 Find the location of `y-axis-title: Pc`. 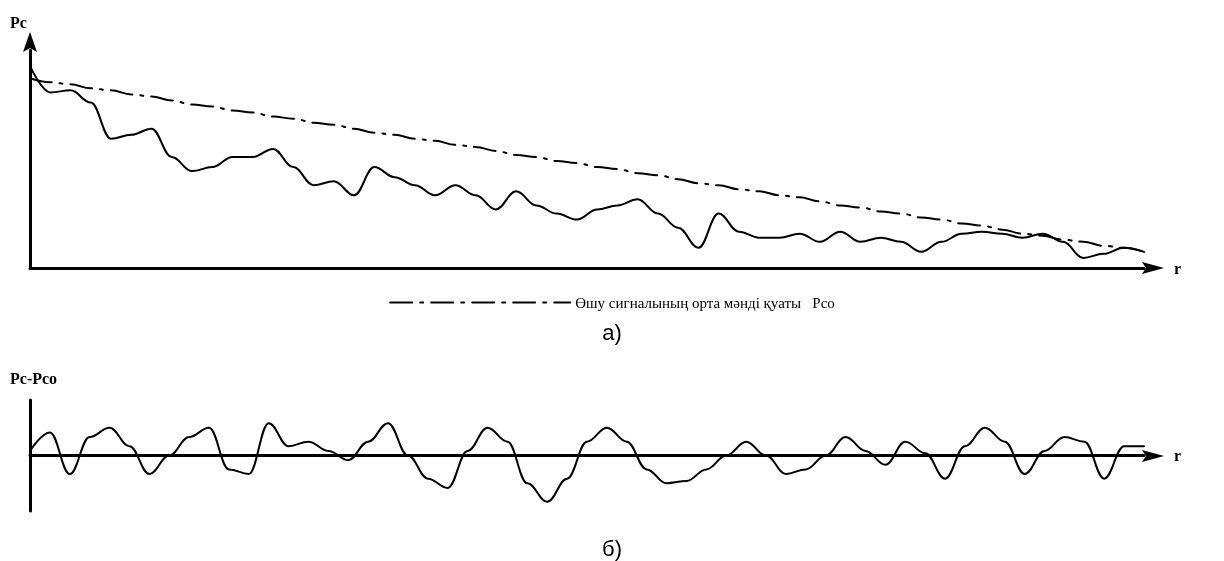

y-axis-title: Pc is located at coordinates (18, 22).